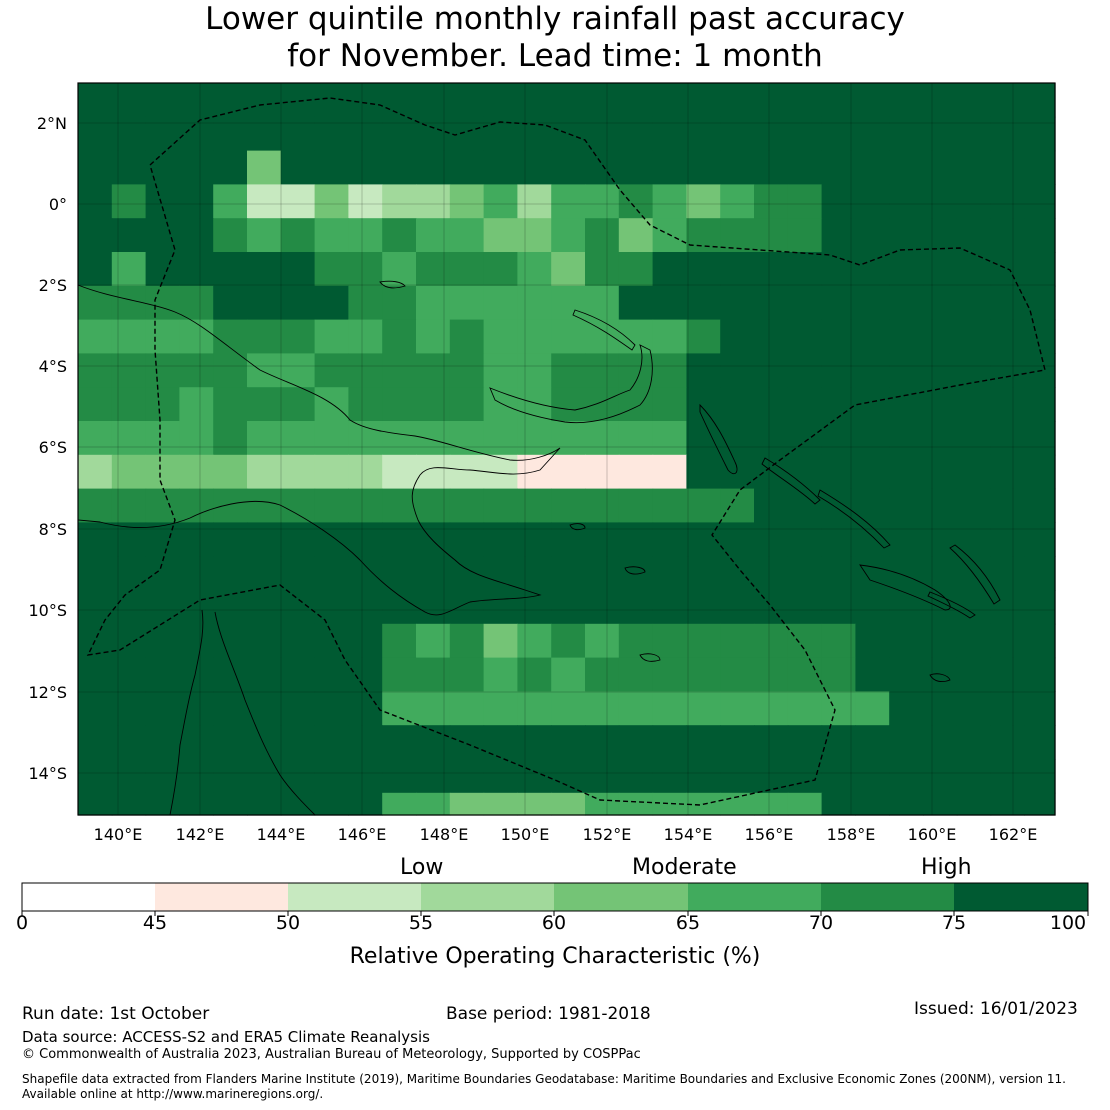  What do you see at coordinates (47, 773) in the screenshot?
I see `lat-label: 14°S` at bounding box center [47, 773].